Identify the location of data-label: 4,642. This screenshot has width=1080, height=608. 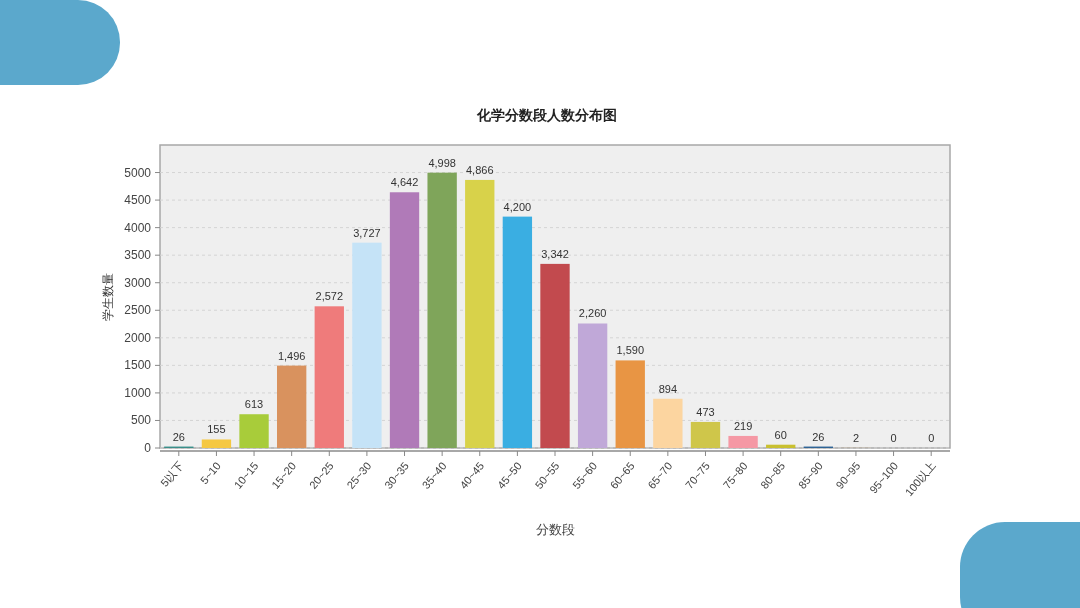
(404, 182).